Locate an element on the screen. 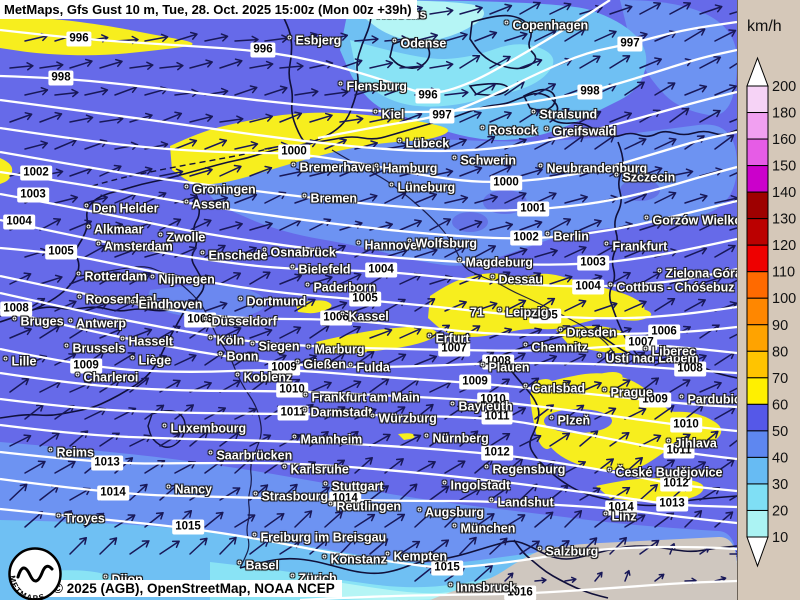  city-label: ° Szczecin is located at coordinates (645, 177).